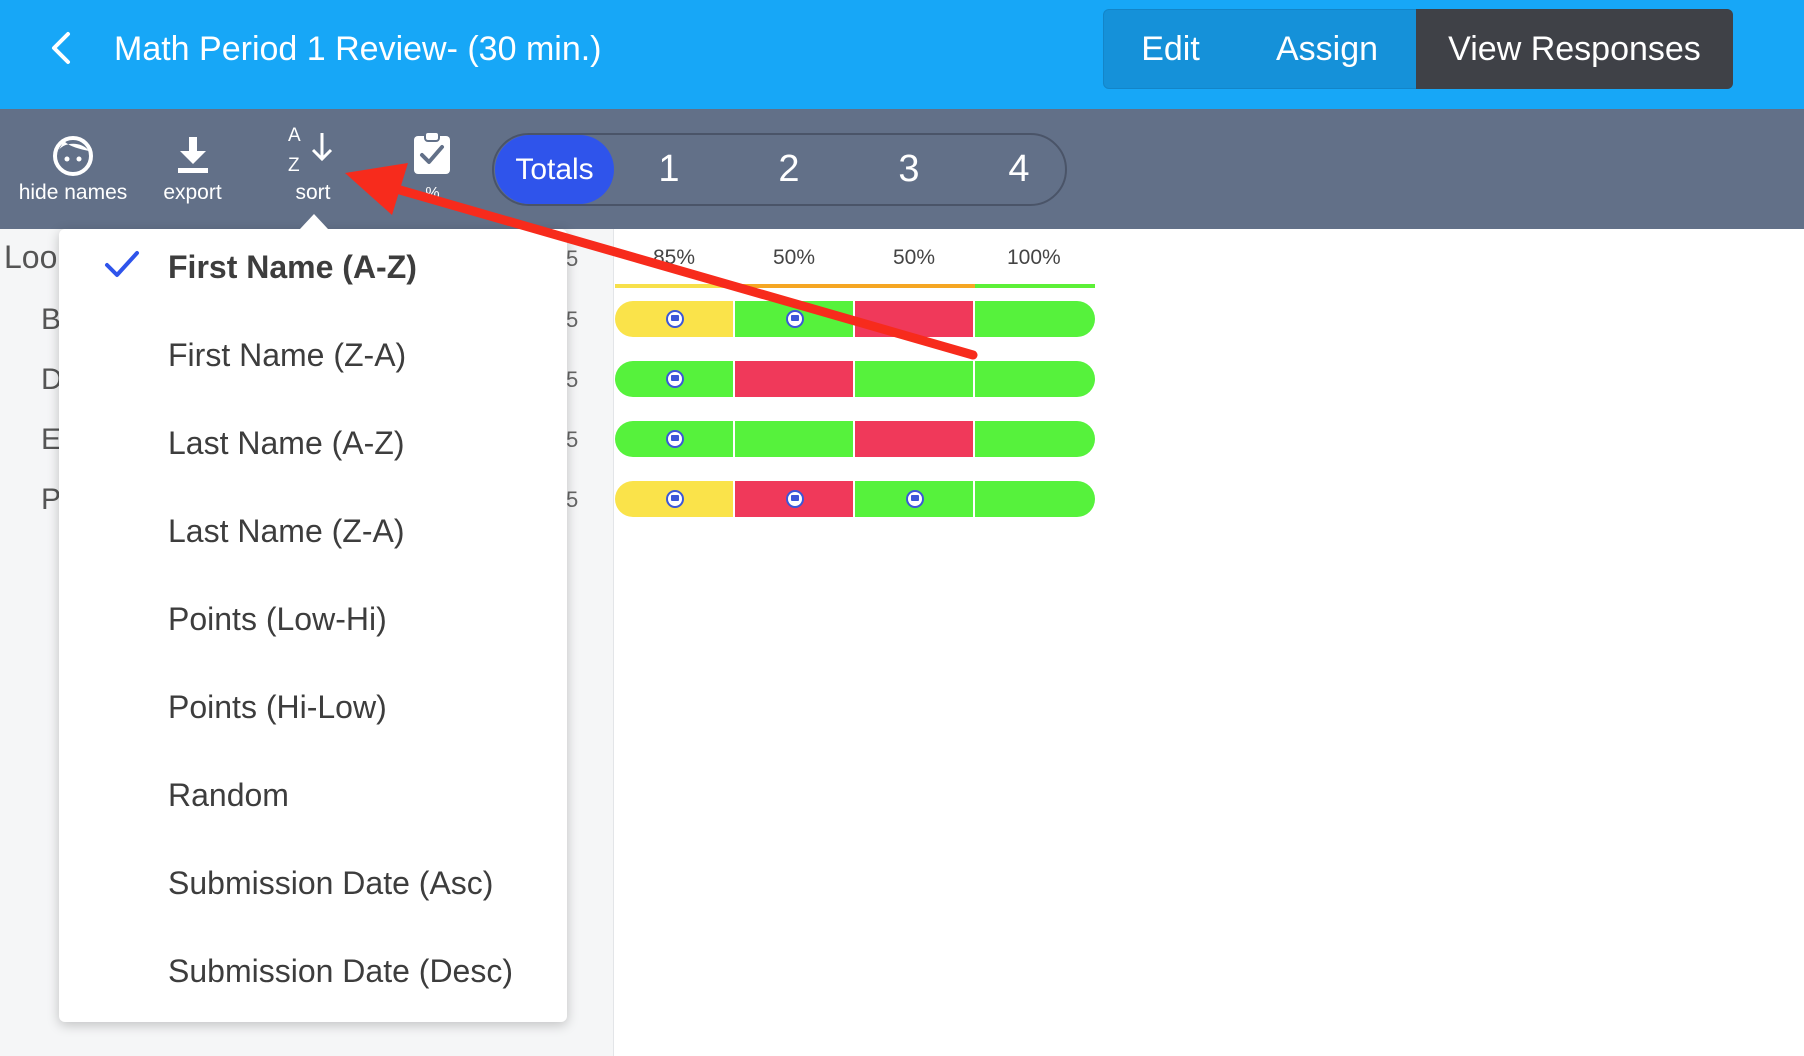  Describe the element at coordinates (554, 169) in the screenshot. I see `tab-totals: Totals` at that location.